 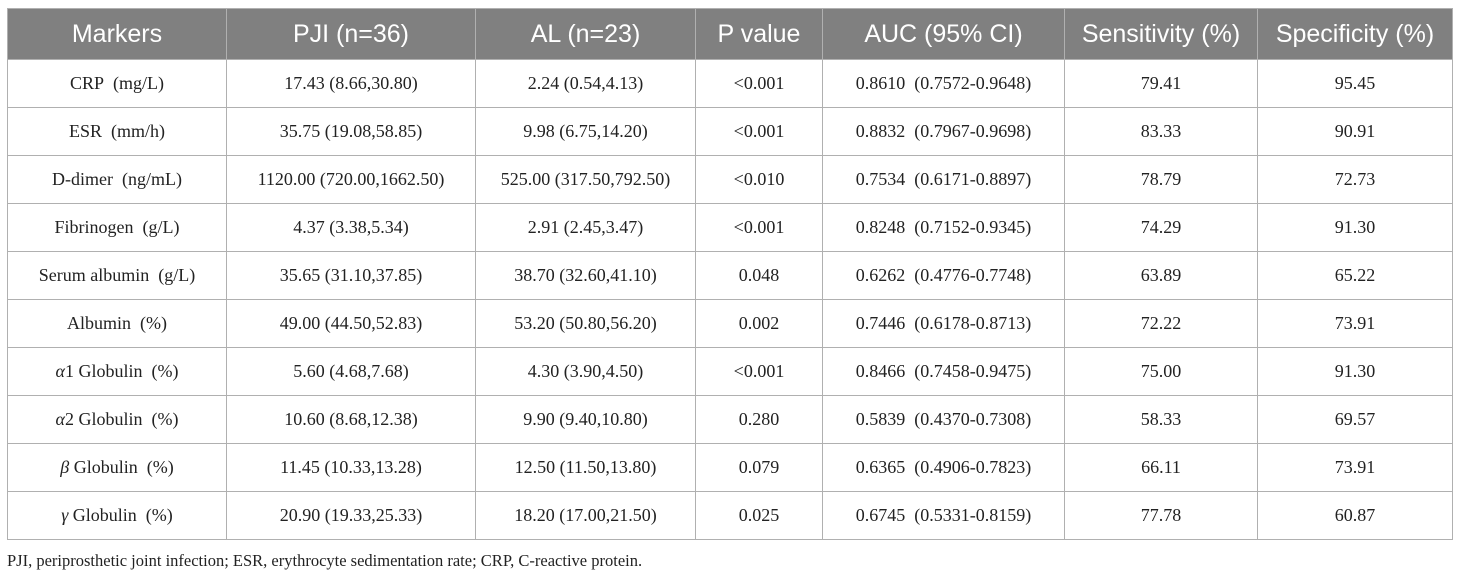 I want to click on cell-pji: 1120.00 (720.00,1662.50), so click(x=351, y=179).